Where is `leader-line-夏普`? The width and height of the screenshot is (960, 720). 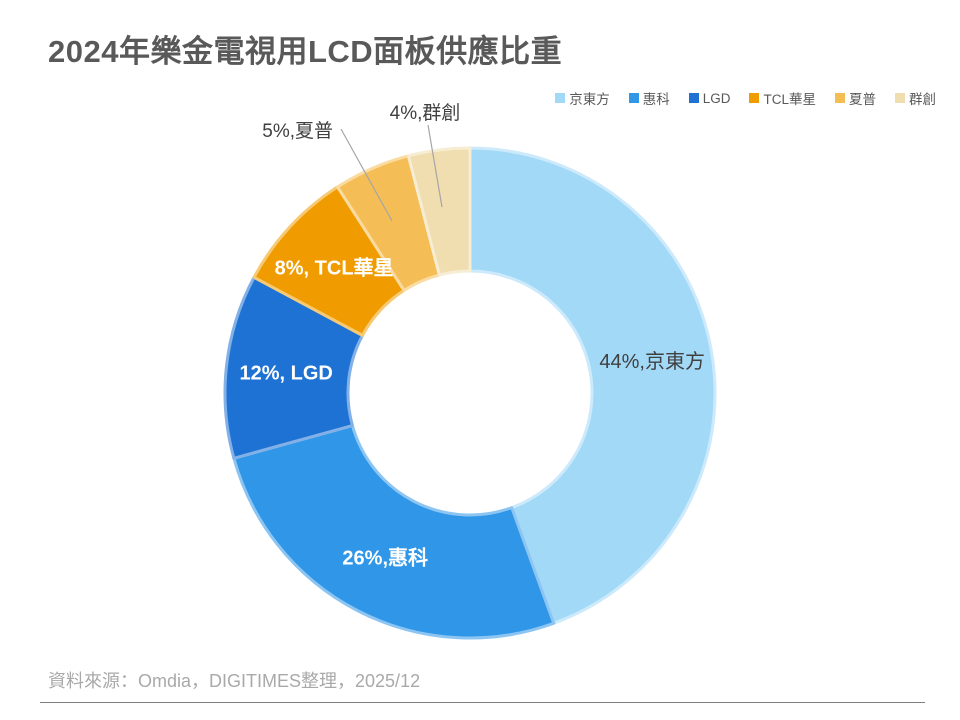
leader-line-夏普 is located at coordinates (366, 175).